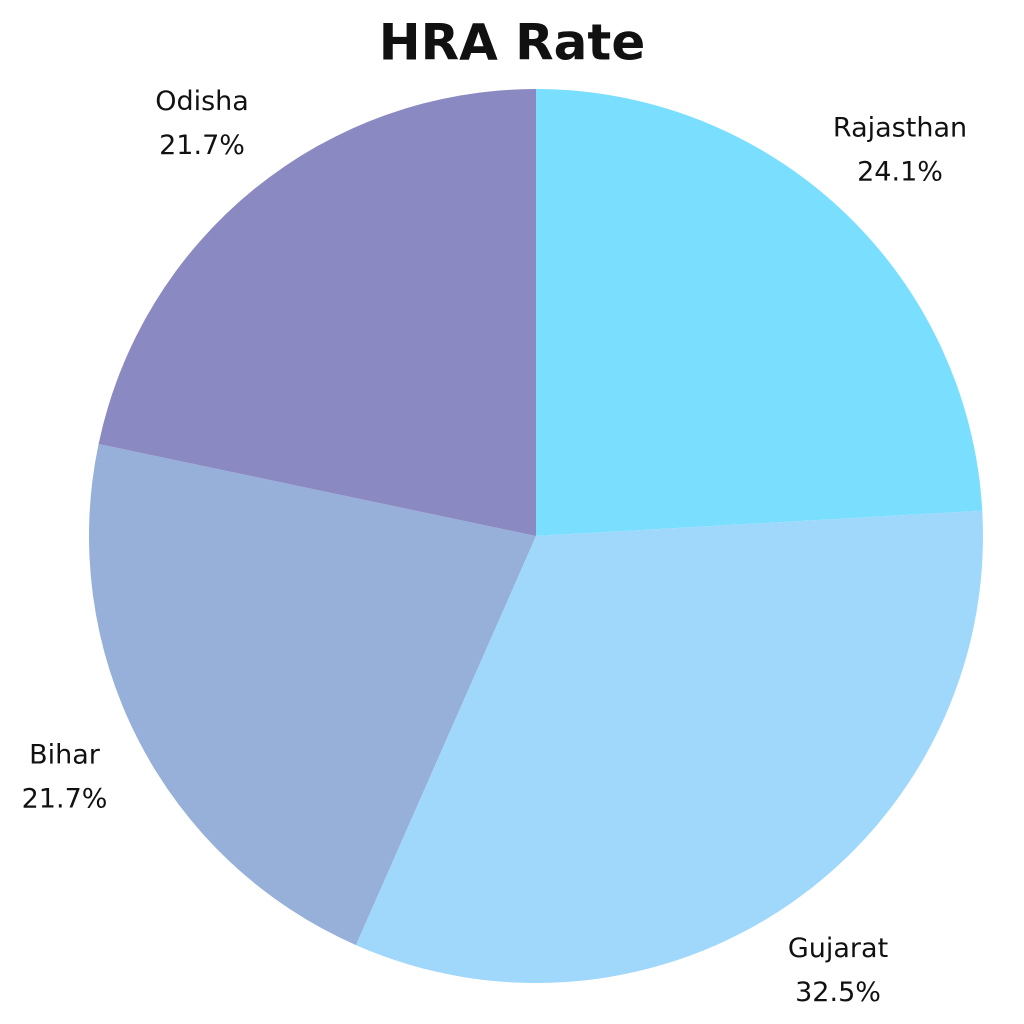  Describe the element at coordinates (900, 127) in the screenshot. I see `slice-label: Rajasthan` at that location.